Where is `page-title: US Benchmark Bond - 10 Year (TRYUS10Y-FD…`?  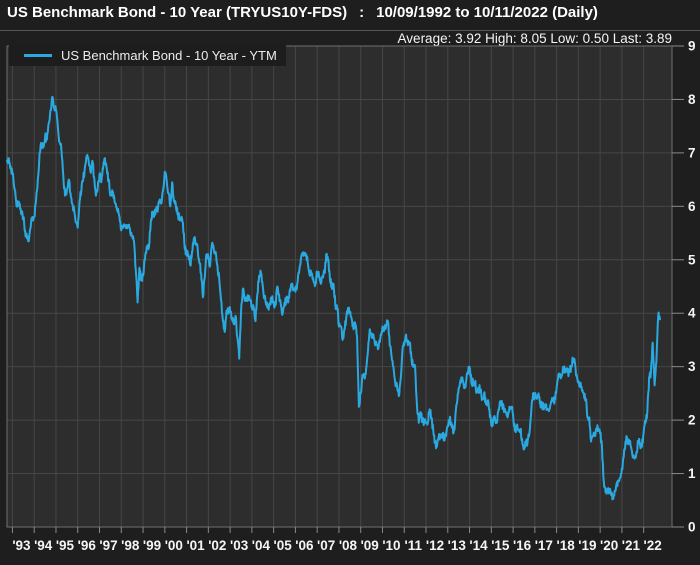 page-title: US Benchmark Bond - 10 Year (TRYUS10Y-FD… is located at coordinates (350, 16).